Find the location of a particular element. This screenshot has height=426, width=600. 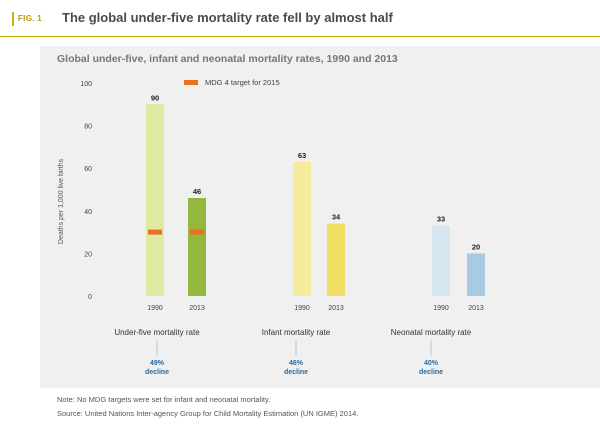

figure-number: FIG. 1 is located at coordinates (27, 19).